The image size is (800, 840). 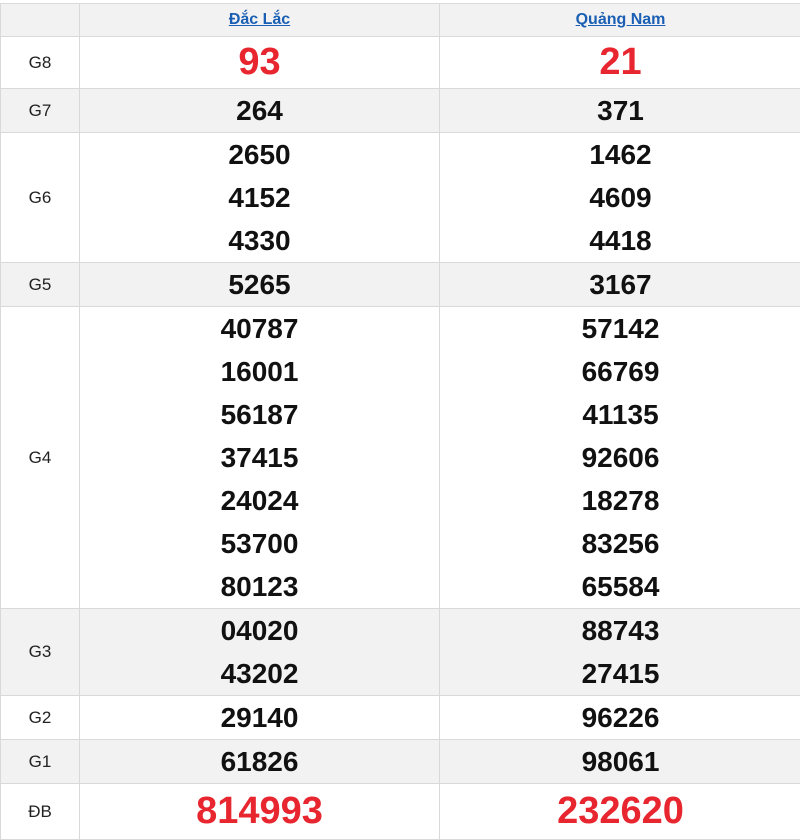 I want to click on prize-cell: 371, so click(x=620, y=111).